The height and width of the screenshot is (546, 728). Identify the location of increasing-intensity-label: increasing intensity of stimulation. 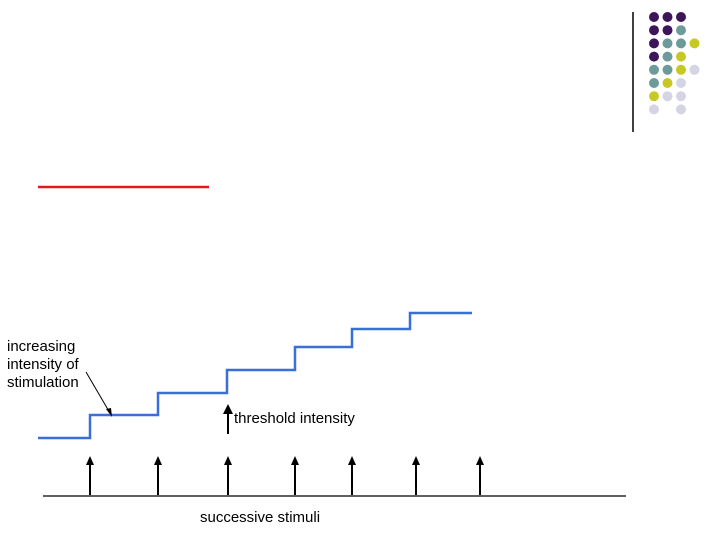
(43, 365).